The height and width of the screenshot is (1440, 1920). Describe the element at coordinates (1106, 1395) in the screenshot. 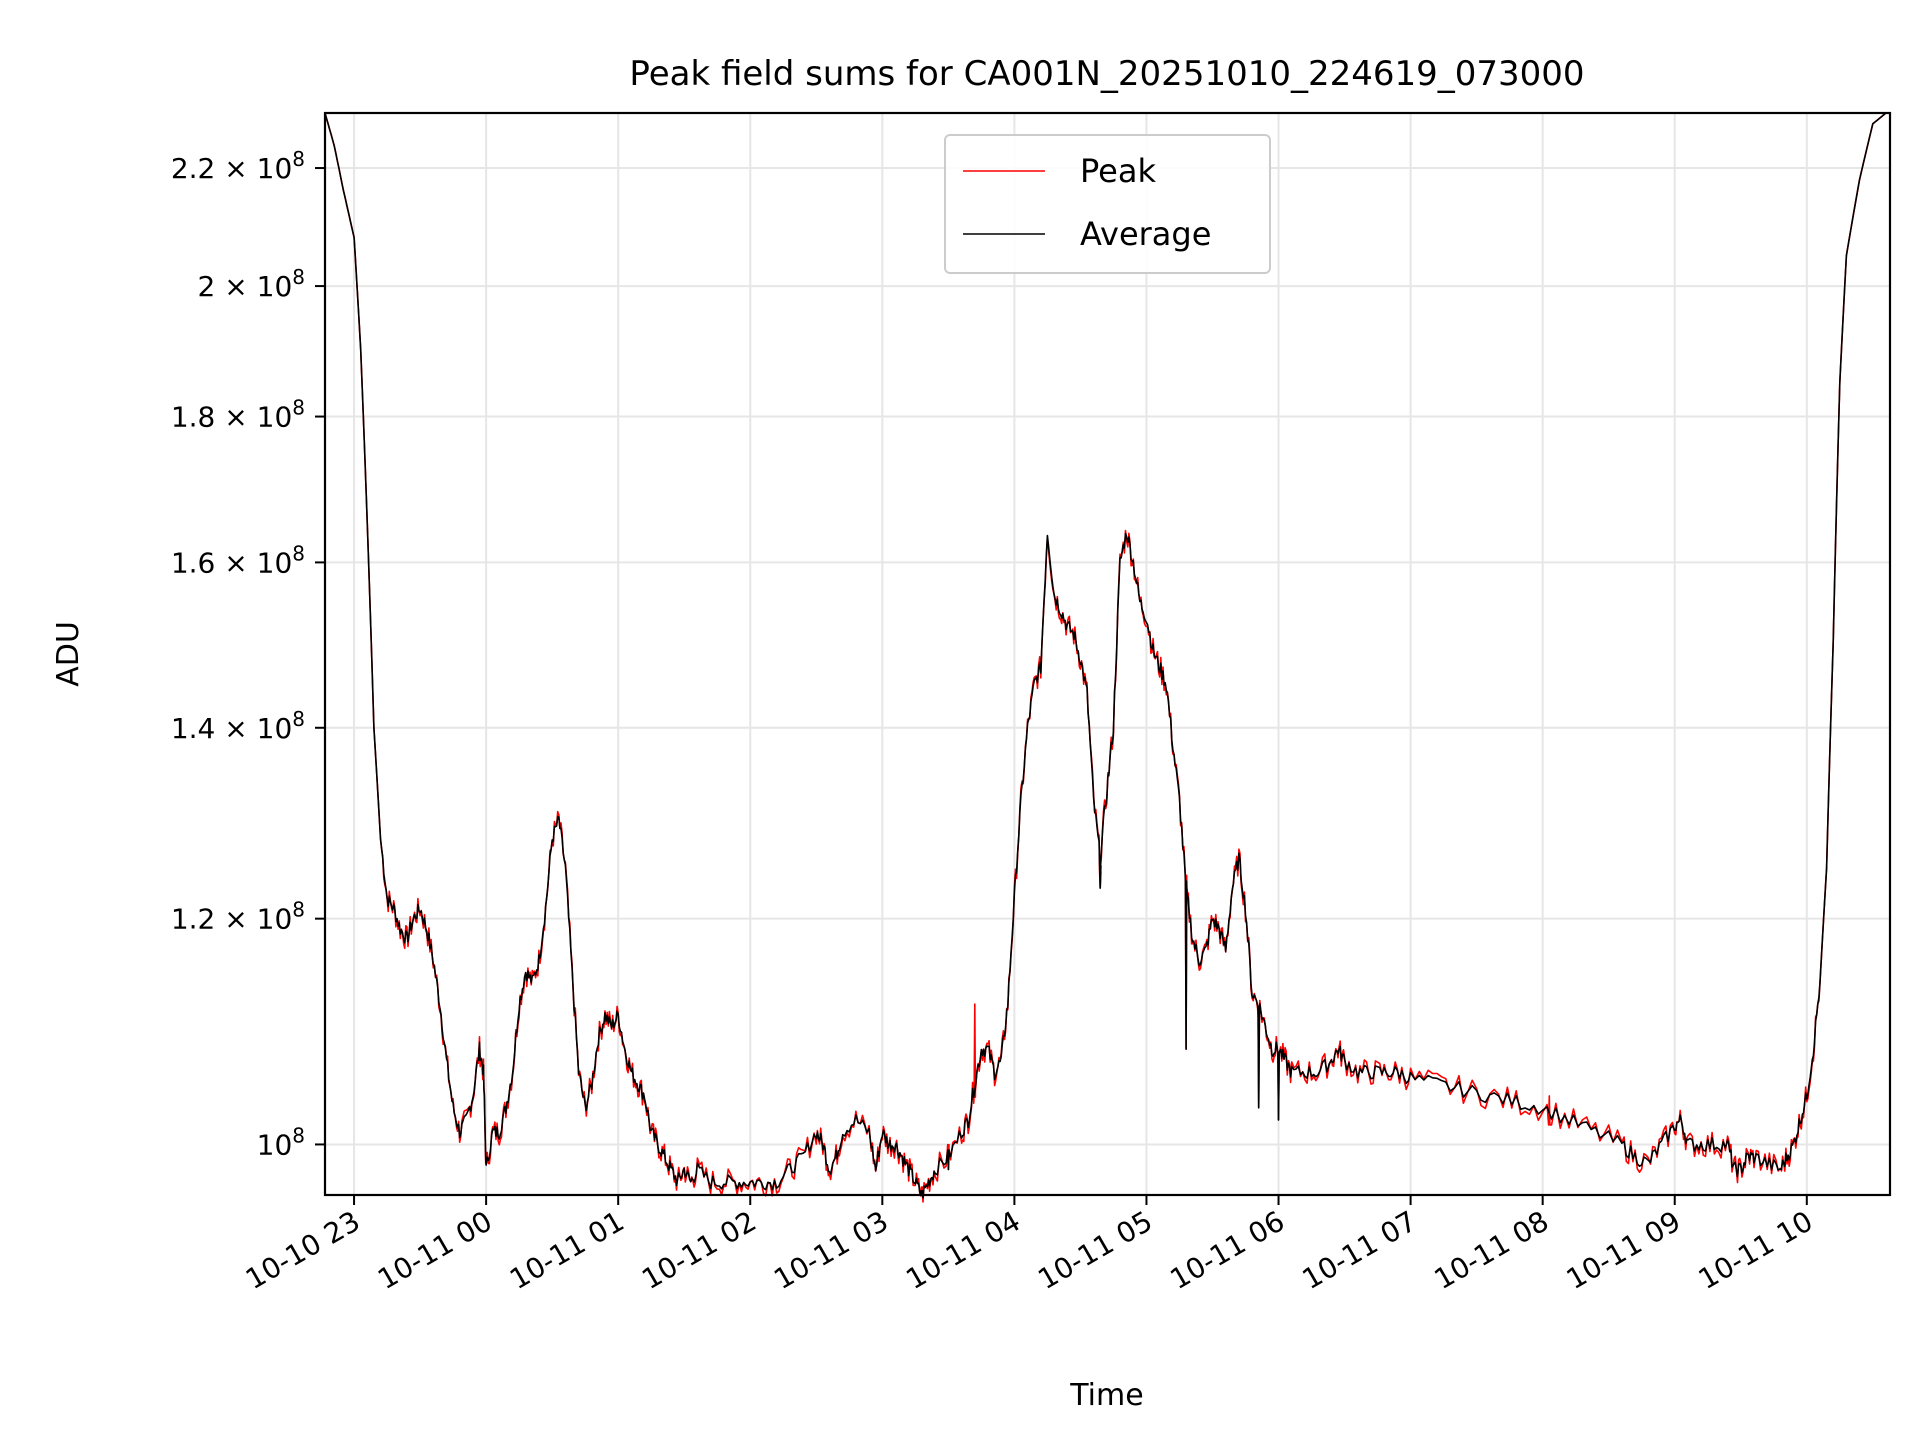

I see `x-axis-label: Time` at that location.